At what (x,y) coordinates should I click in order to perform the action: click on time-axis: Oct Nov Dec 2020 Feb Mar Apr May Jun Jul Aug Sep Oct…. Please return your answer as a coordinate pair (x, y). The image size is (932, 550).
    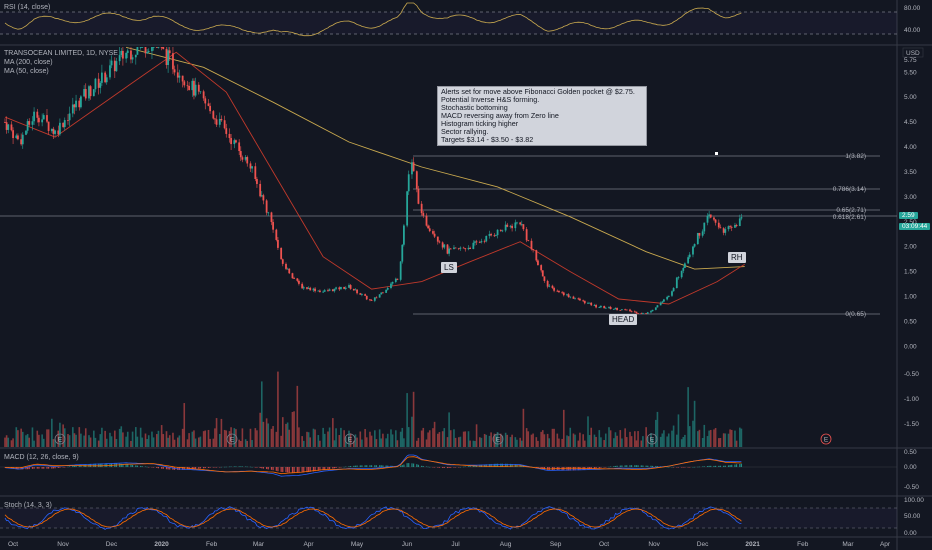
    Looking at the image, I should click on (449, 544).